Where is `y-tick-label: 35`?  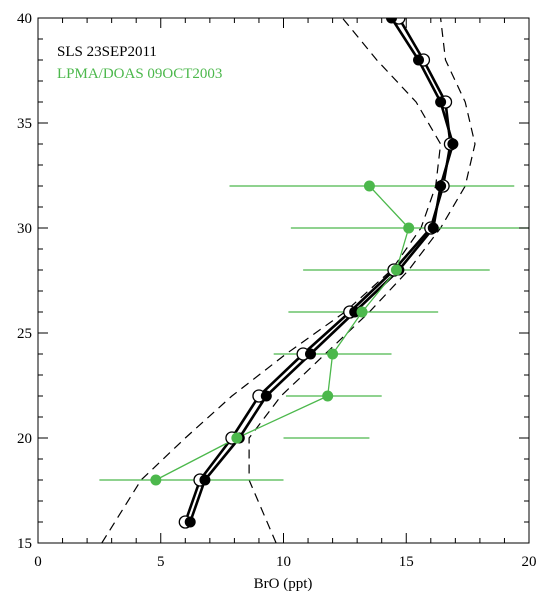
y-tick-label: 35 is located at coordinates (24, 124).